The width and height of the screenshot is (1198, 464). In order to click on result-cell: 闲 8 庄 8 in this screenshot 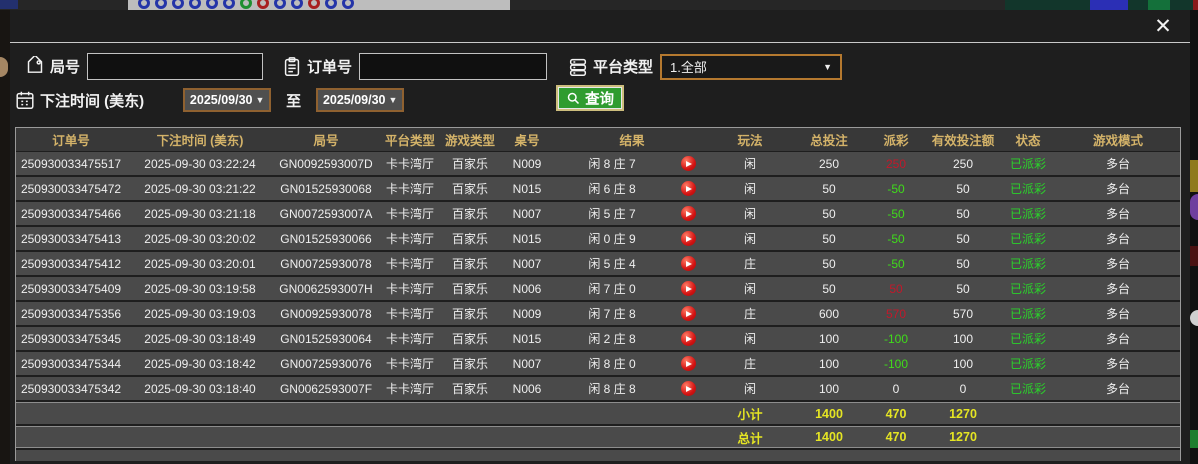, I will do `click(612, 389)`.